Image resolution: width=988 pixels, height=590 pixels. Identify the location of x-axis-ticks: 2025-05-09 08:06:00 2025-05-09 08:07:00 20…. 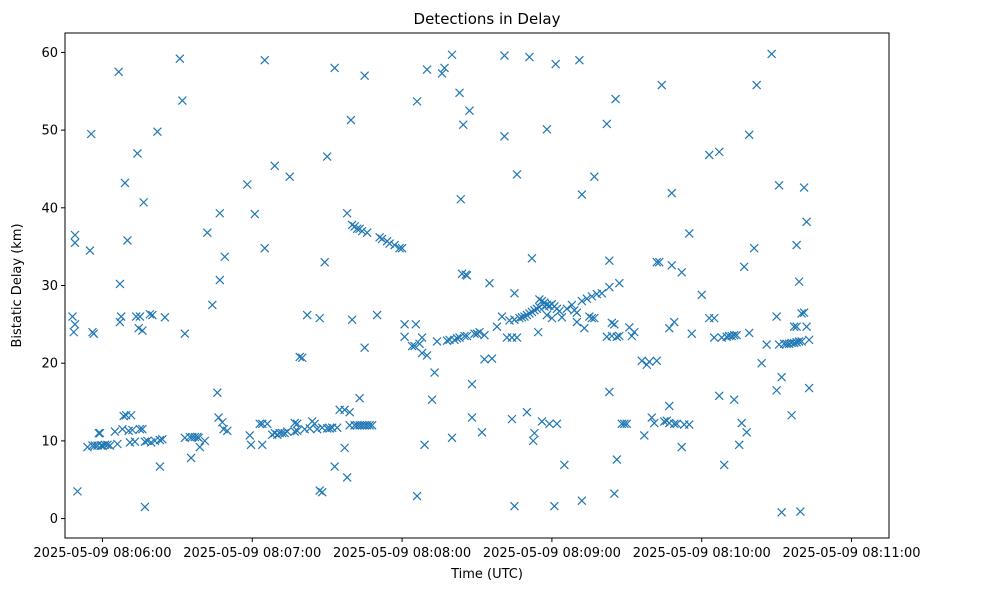
(477, 549).